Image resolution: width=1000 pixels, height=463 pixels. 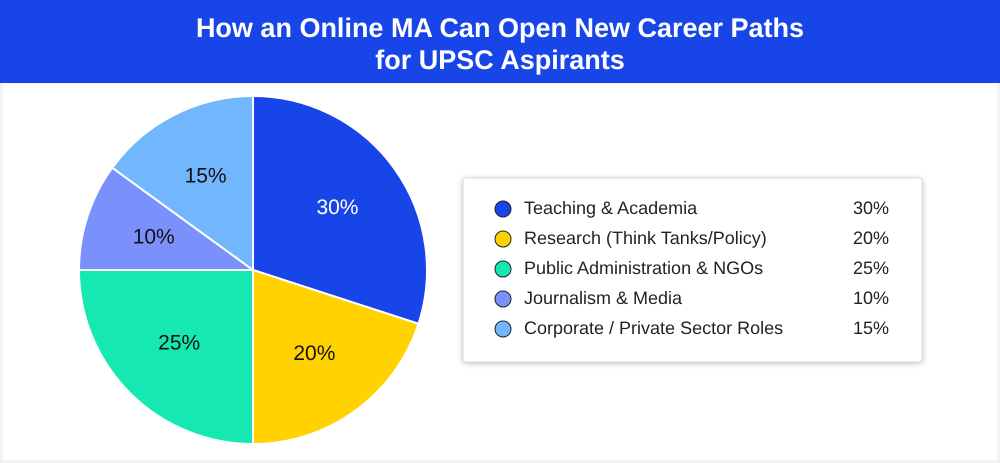 I want to click on legend-label: Public Administration & NGOs, so click(x=644, y=268).